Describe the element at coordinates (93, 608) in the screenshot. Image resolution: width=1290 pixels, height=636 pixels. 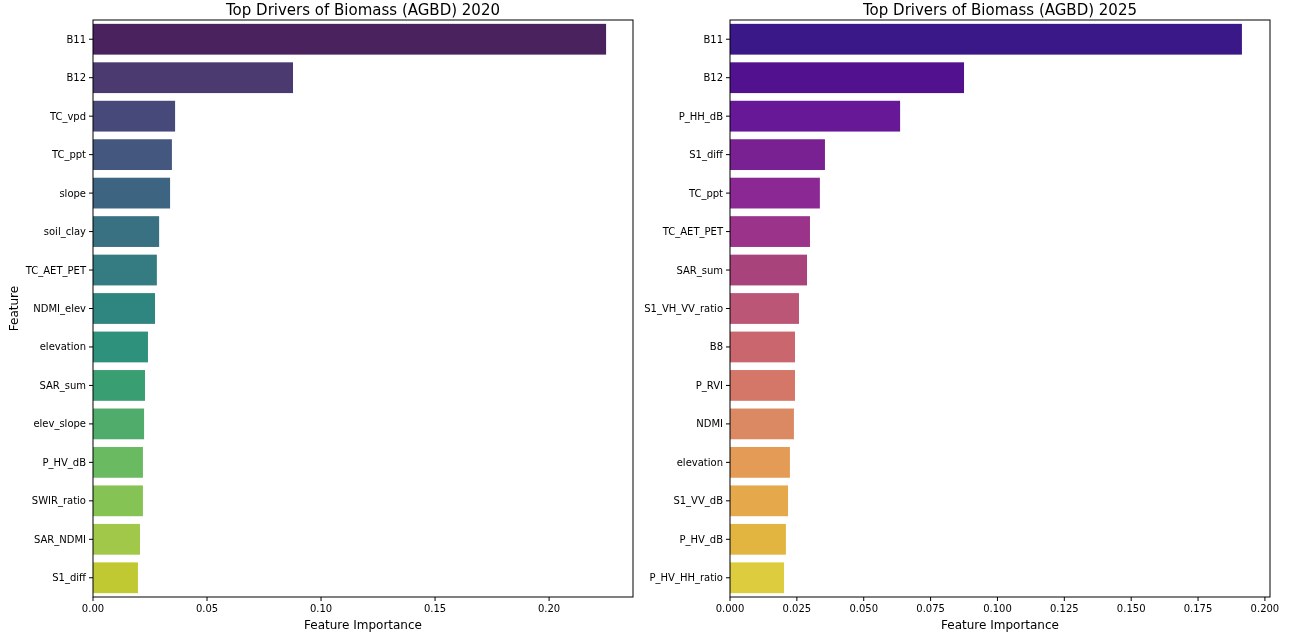
I see `x-tick-label: 0.00` at that location.